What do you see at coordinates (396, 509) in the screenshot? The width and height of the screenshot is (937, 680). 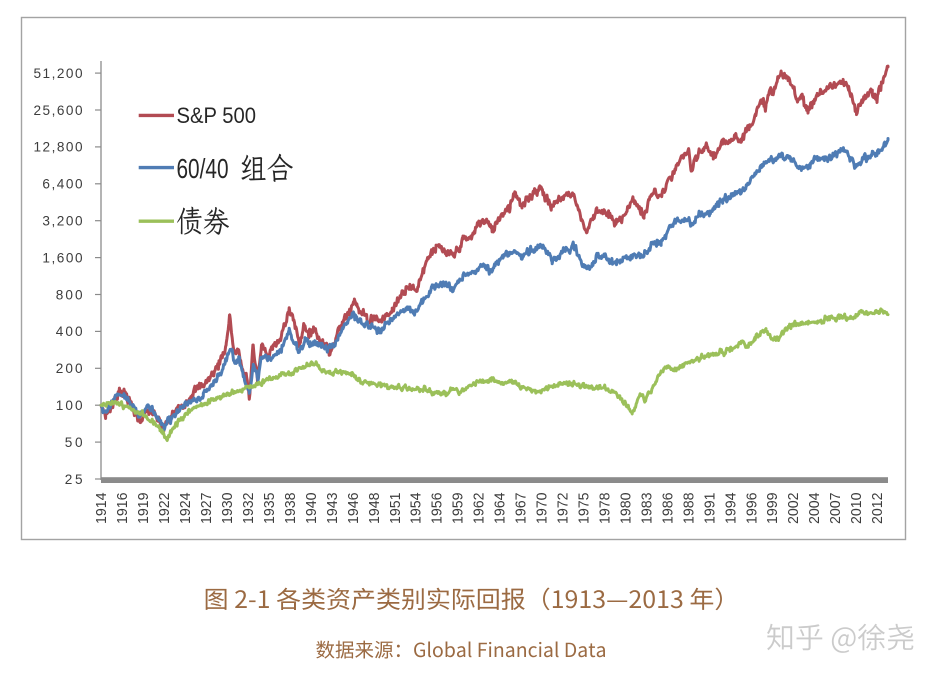 I see `svg-text: 1951` at bounding box center [396, 509].